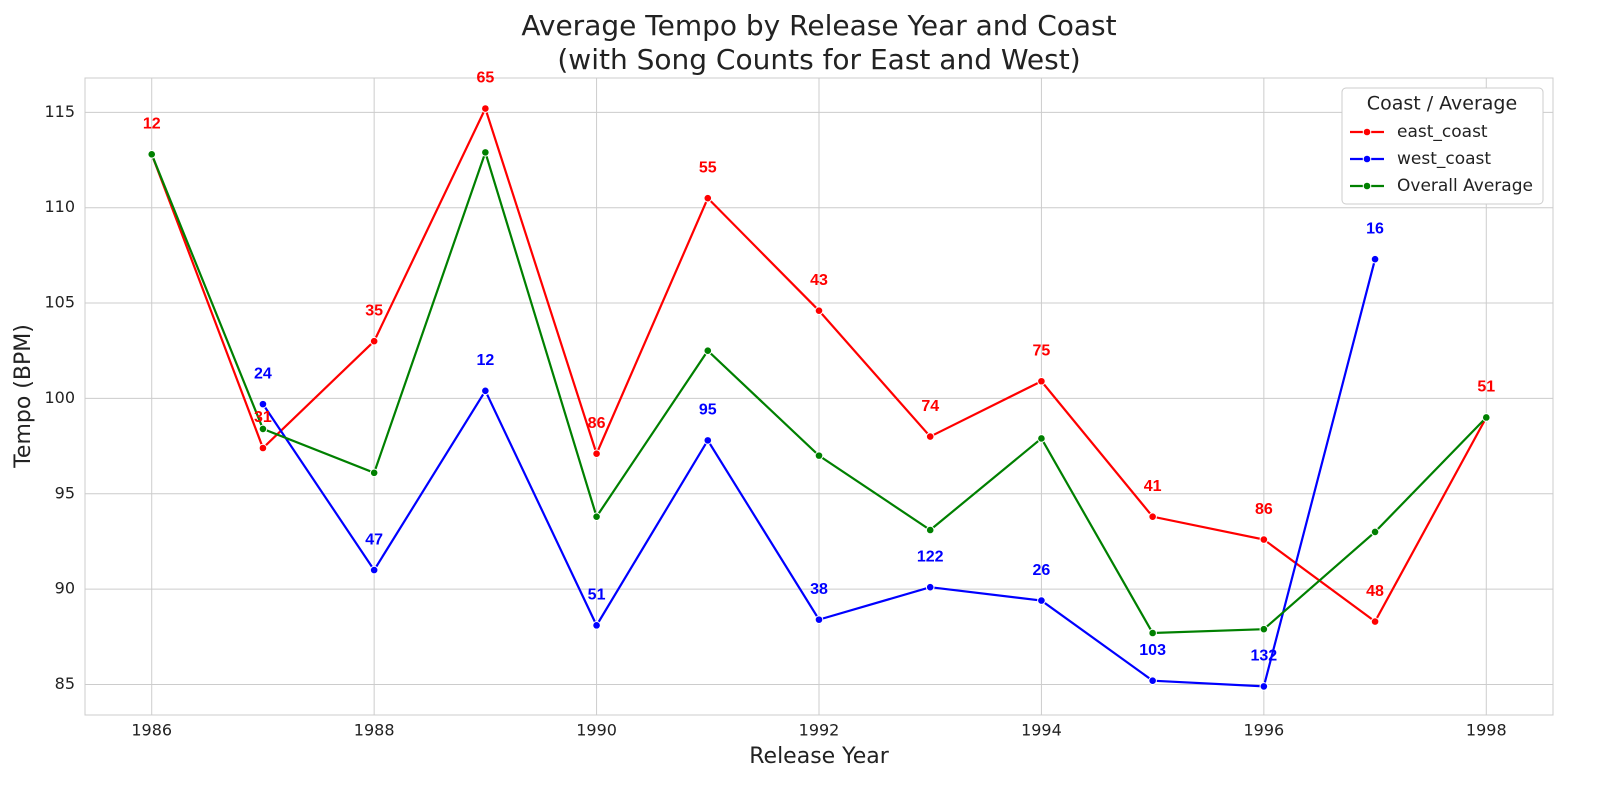  Describe the element at coordinates (1042, 570) in the screenshot. I see `count-label: 26` at that location.